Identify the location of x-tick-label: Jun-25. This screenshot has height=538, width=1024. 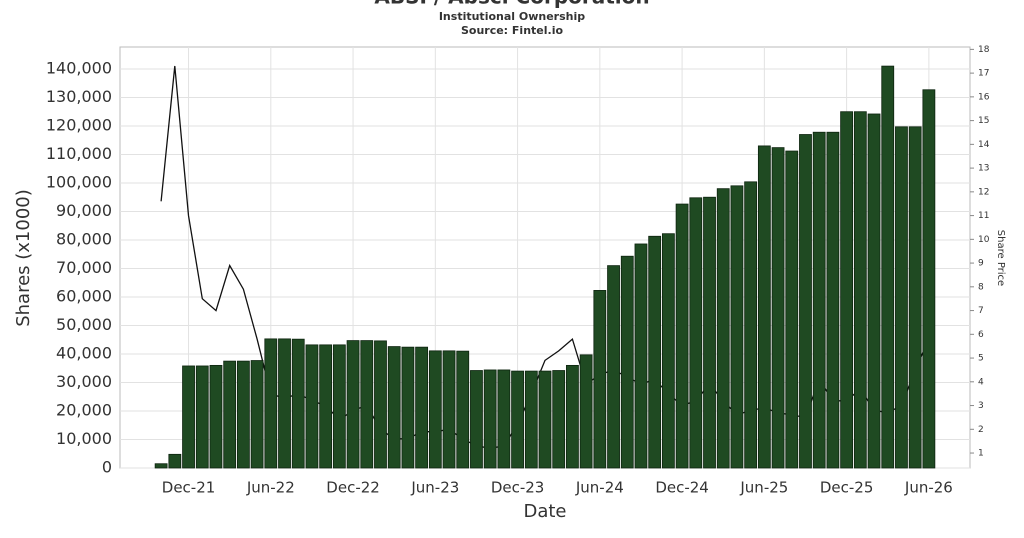
(763, 488).